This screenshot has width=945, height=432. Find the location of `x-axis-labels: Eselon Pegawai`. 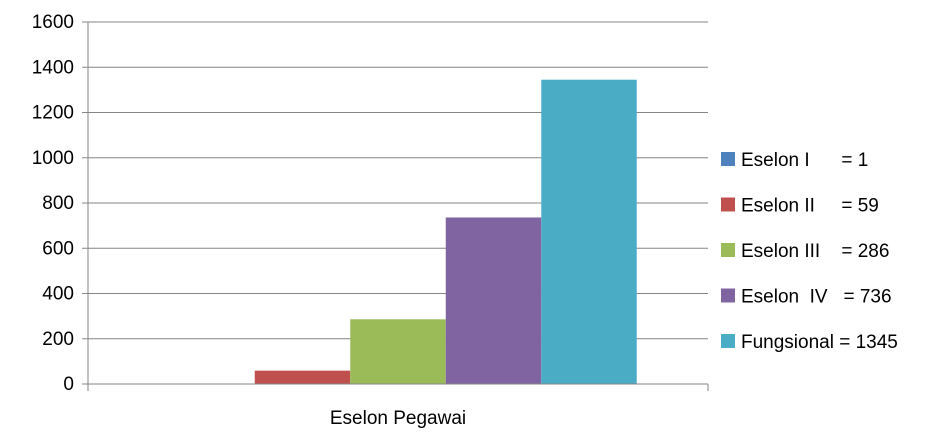

x-axis-labels: Eselon Pegawai is located at coordinates (398, 418).